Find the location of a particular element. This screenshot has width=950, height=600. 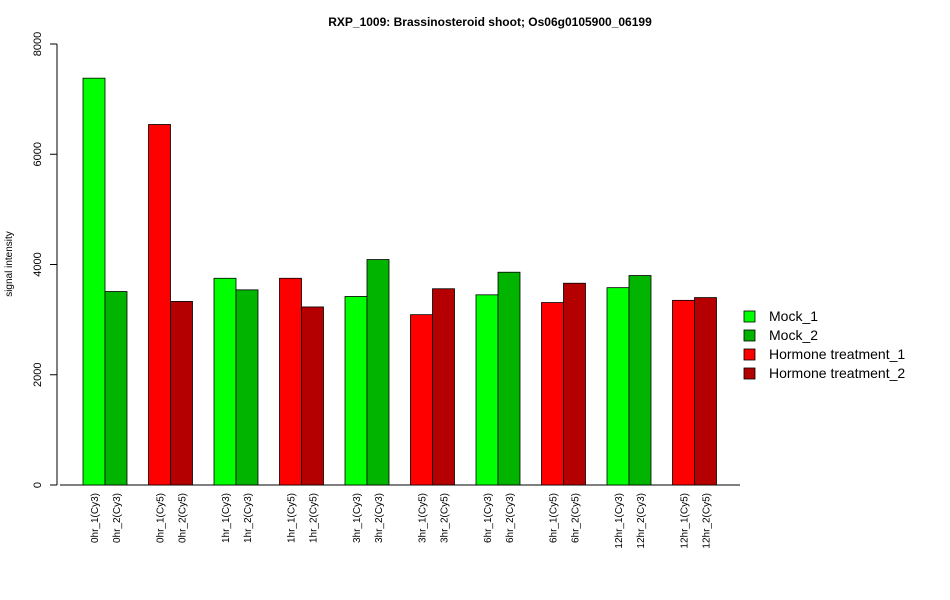

y-tick-label: 4000 is located at coordinates (38, 264).